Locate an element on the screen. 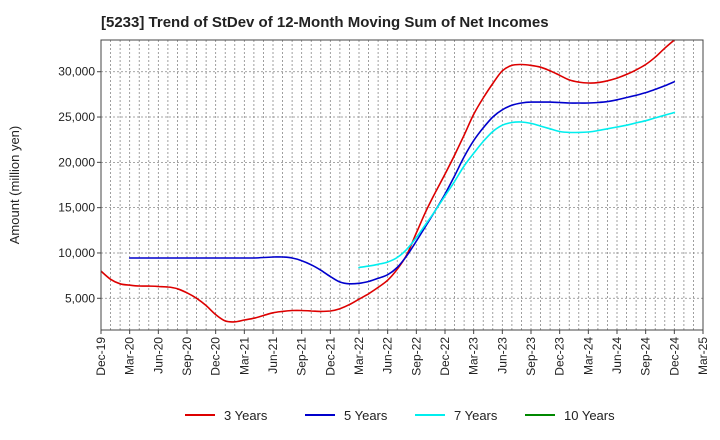 The width and height of the screenshot is (720, 440). x-tick-label: Mar-22 is located at coordinates (359, 356).